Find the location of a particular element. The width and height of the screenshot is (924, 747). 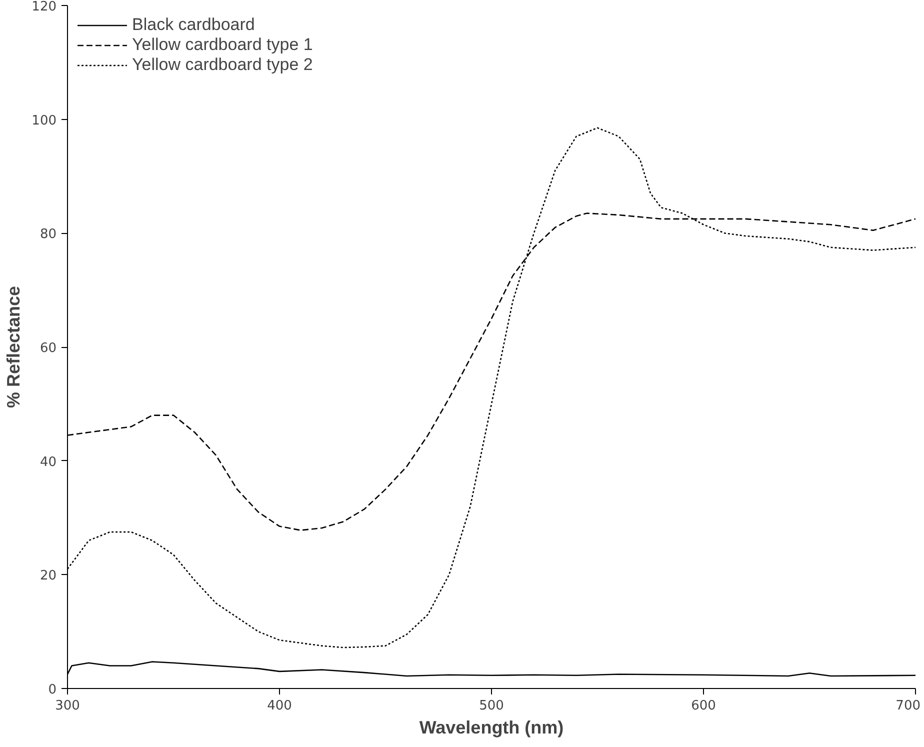

y-tick-label: 120 is located at coordinates (44, 7).